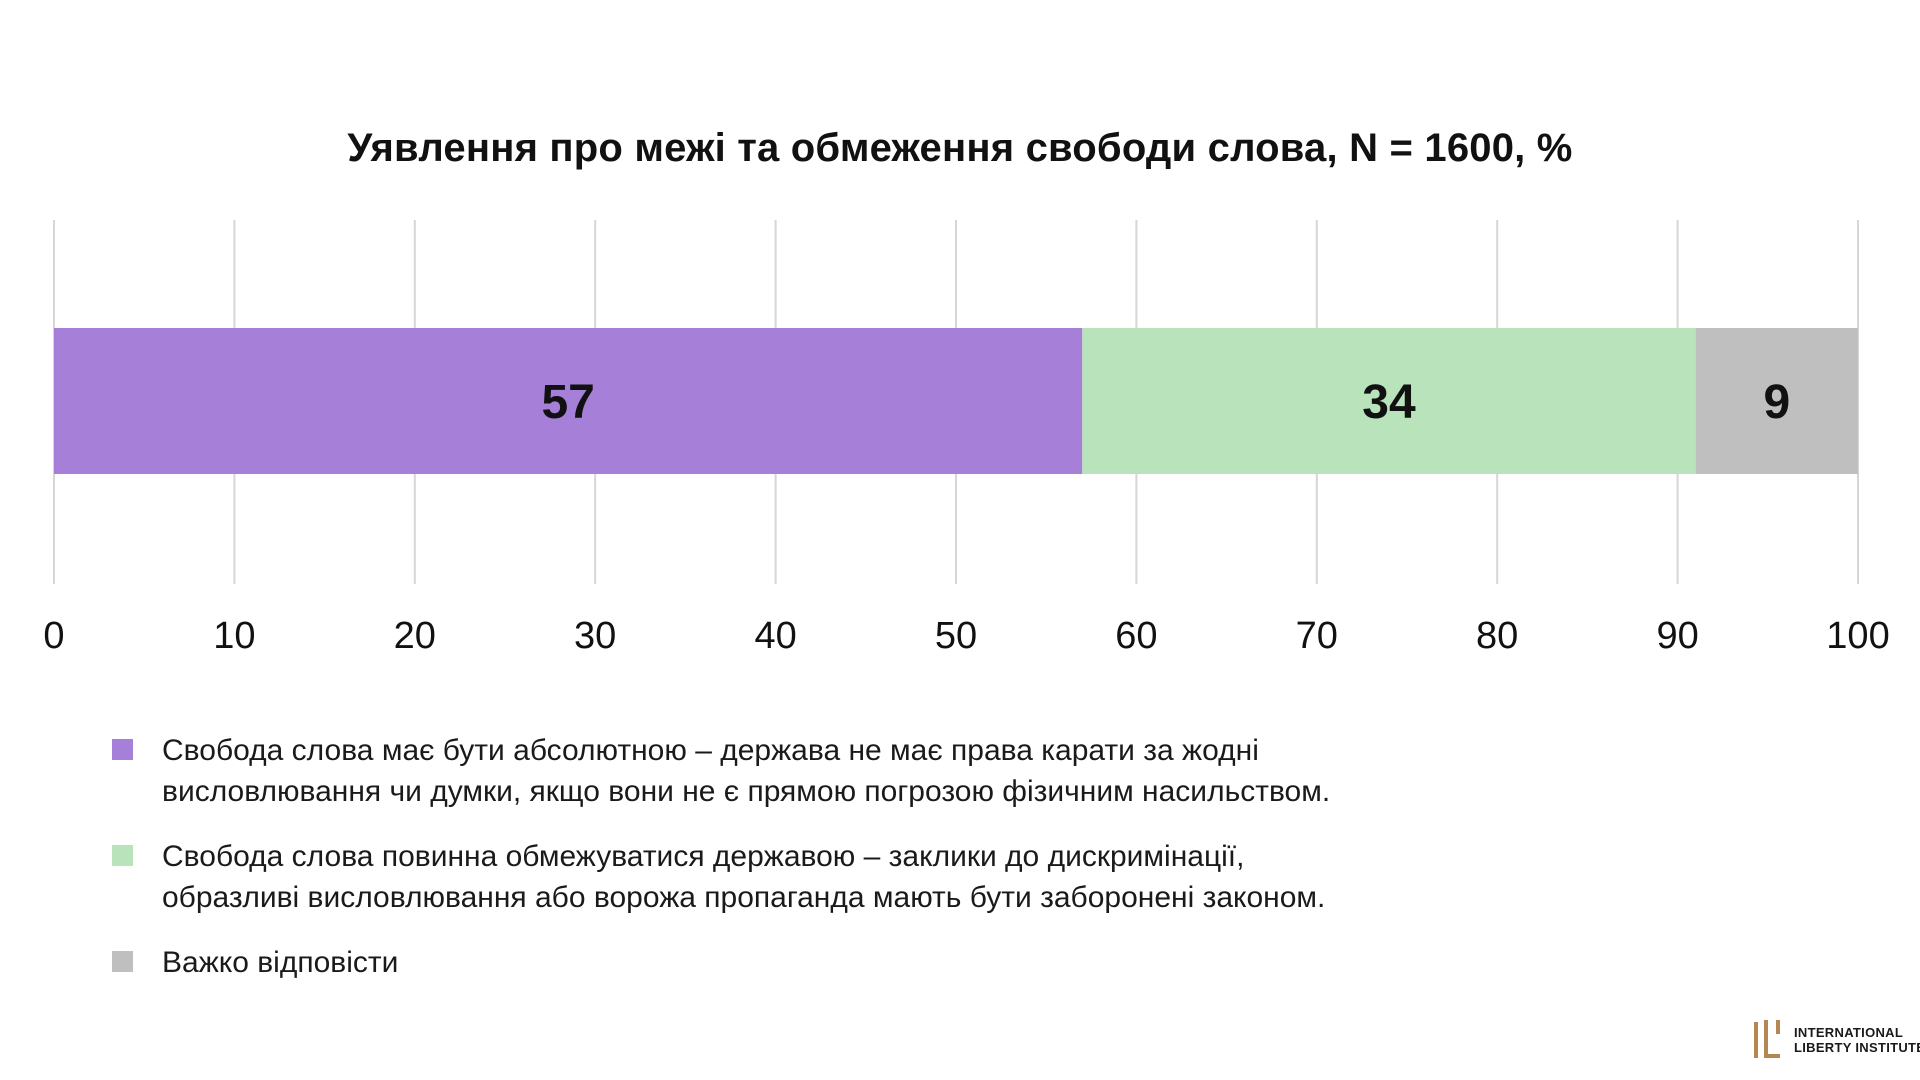 Image resolution: width=1920 pixels, height=1080 pixels. I want to click on x-tick-label: 30, so click(595, 636).